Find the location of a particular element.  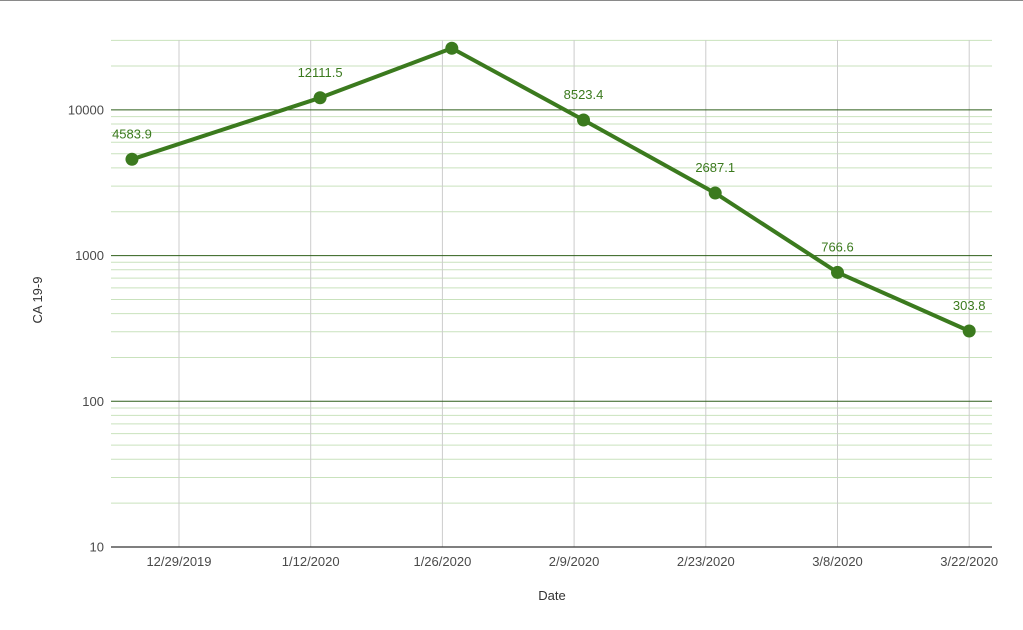

x-tick-label: 3/8/2020 is located at coordinates (837, 561).